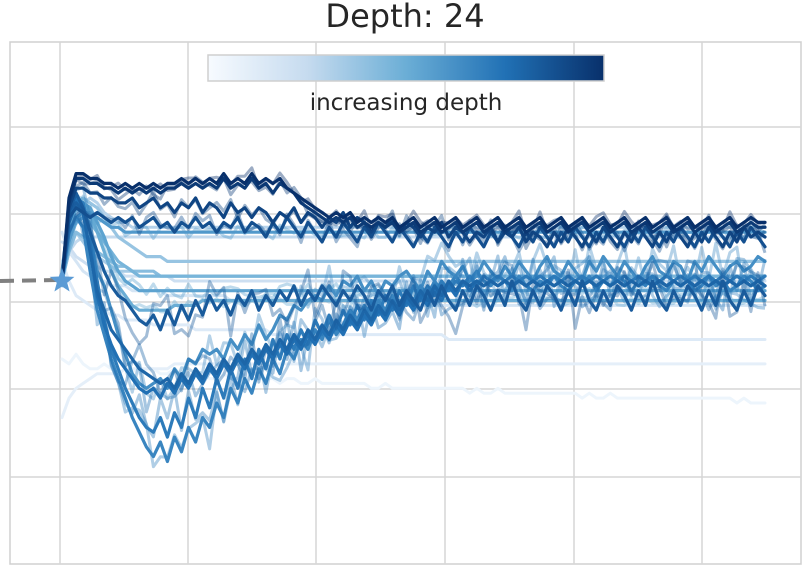 The image size is (810, 574). What do you see at coordinates (406, 103) in the screenshot?
I see `colorbar-label: increasing depth` at bounding box center [406, 103].